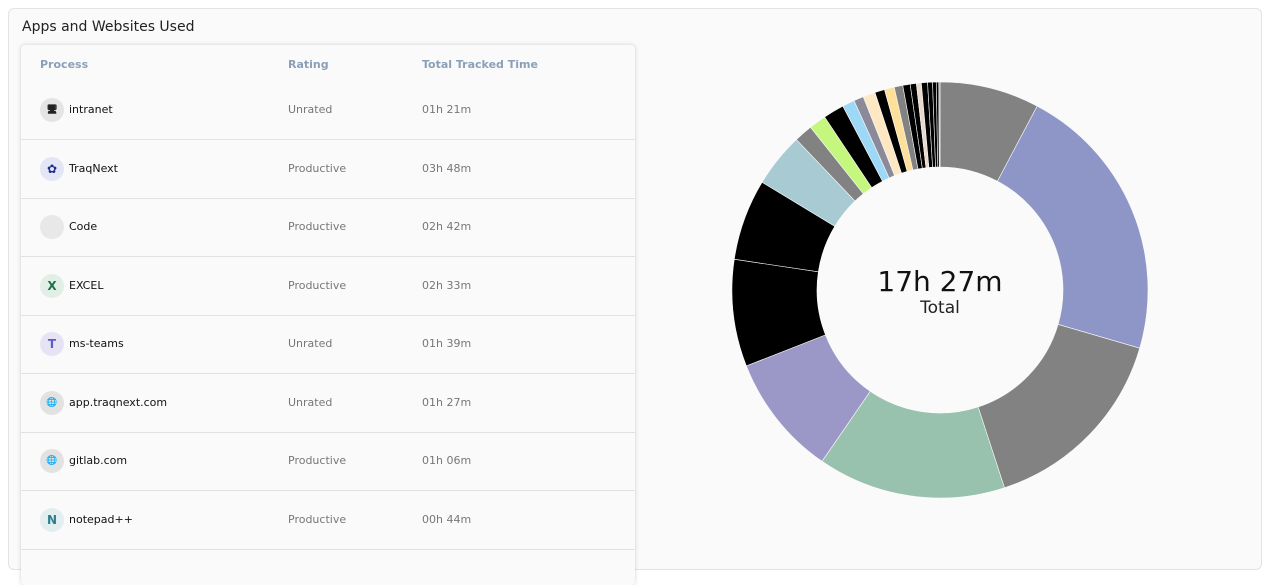 The image size is (1274, 585). What do you see at coordinates (447, 519) in the screenshot?
I see `tracked-time: 00h 44m` at bounding box center [447, 519].